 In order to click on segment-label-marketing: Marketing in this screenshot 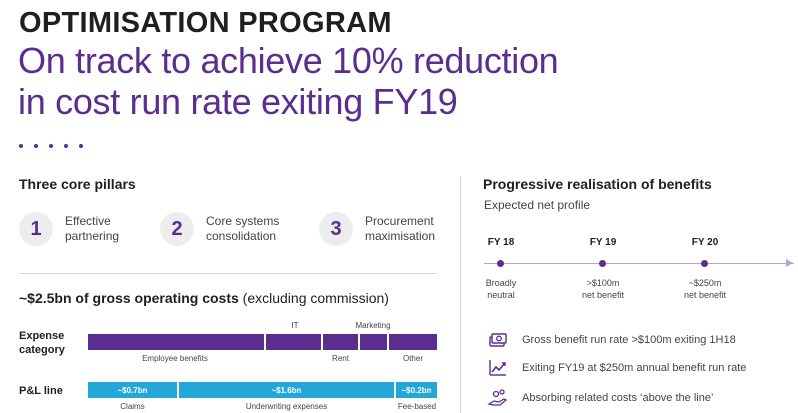, I will do `click(373, 325)`.